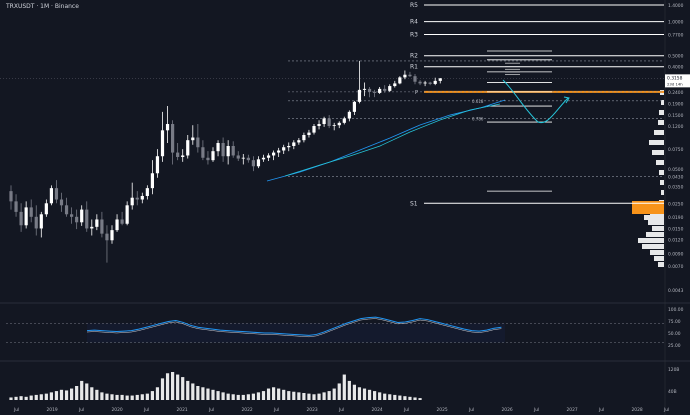 The height and width of the screenshot is (415, 690). What do you see at coordinates (676, 23) in the screenshot?
I see `price-axis-label: 1.0000` at bounding box center [676, 23].